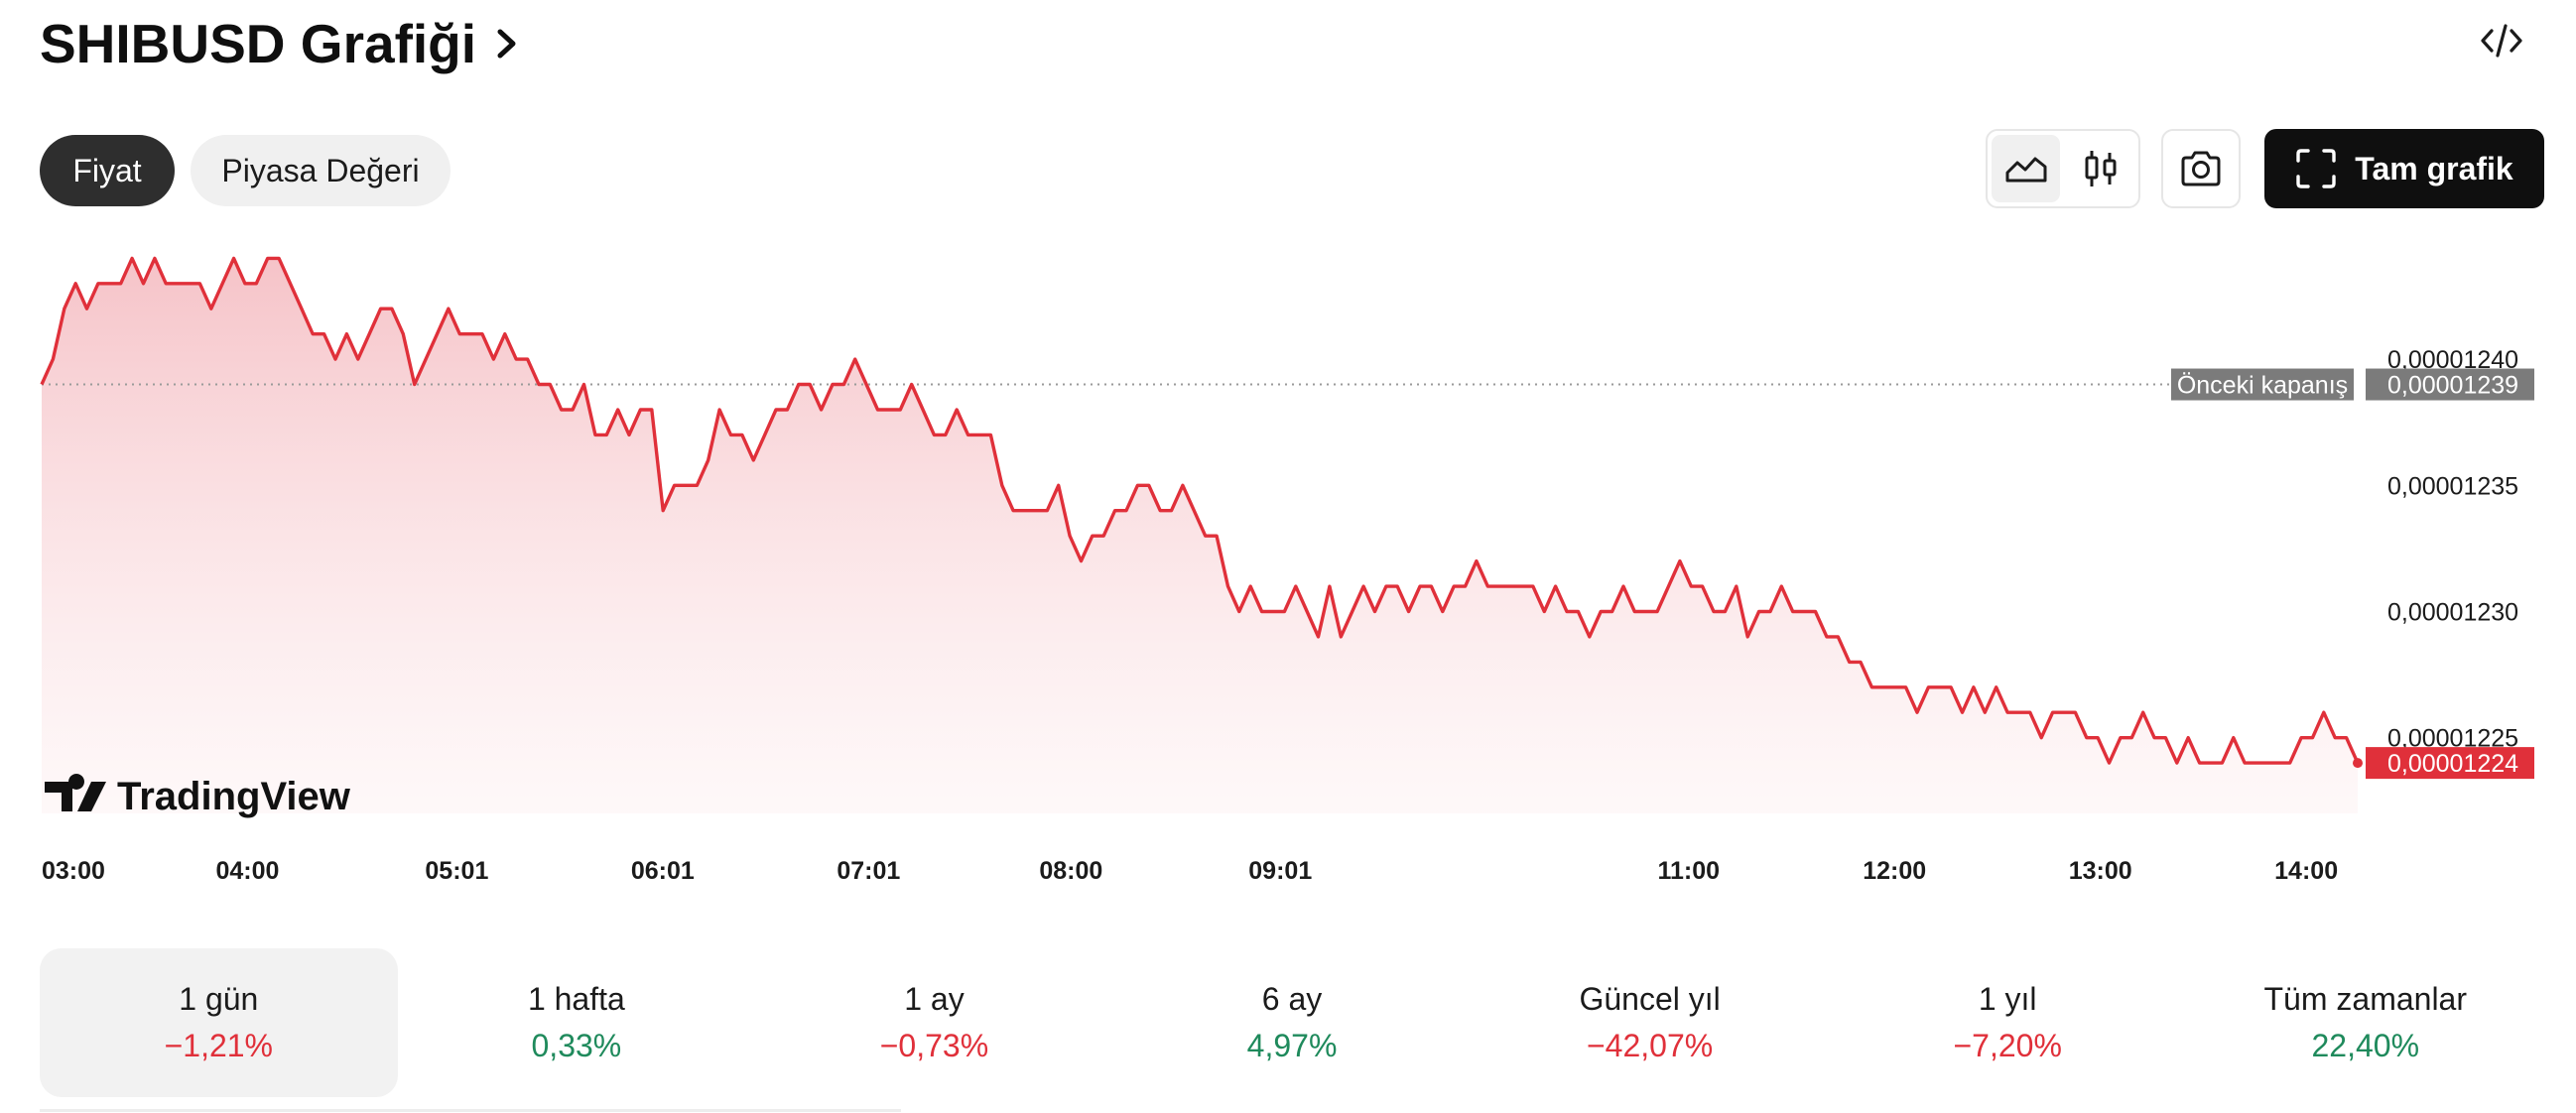 Image resolution: width=2576 pixels, height=1113 pixels. What do you see at coordinates (1071, 871) in the screenshot?
I see `x-tick-label: 08:00` at bounding box center [1071, 871].